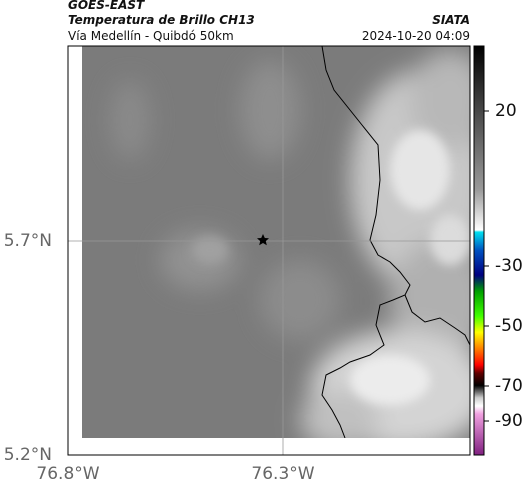 Image resolution: width=526 pixels, height=491 pixels. Describe the element at coordinates (28, 455) in the screenshot. I see `lat-label: 5.2°N` at that location.